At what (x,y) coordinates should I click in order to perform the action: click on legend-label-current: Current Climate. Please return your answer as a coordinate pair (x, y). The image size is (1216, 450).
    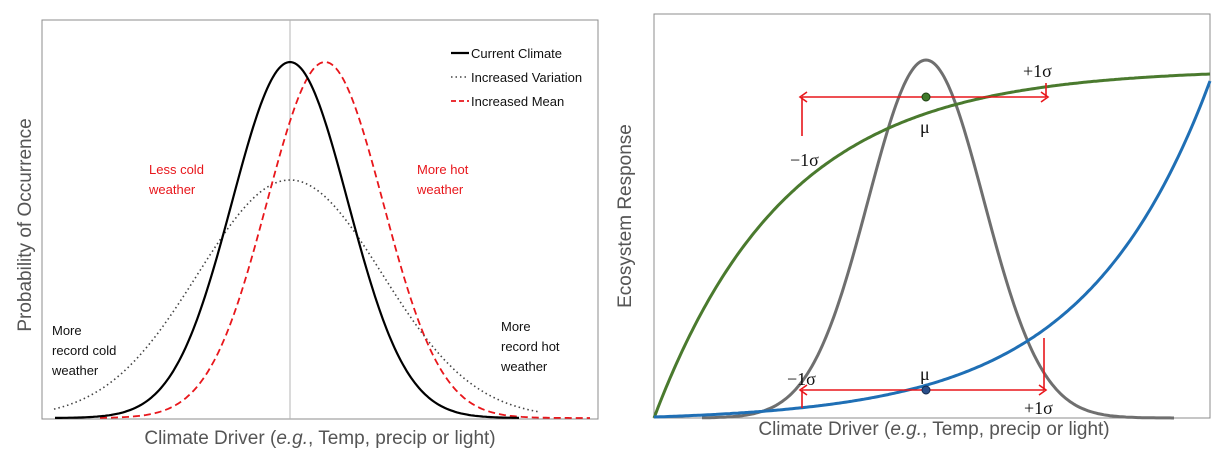
    Looking at the image, I should click on (516, 53).